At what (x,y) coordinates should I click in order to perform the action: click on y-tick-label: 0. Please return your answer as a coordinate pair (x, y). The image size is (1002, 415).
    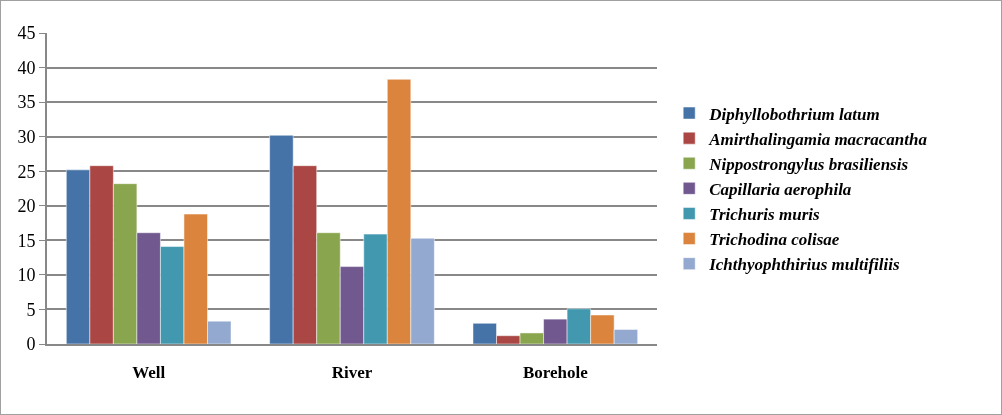
    Looking at the image, I should click on (31, 344).